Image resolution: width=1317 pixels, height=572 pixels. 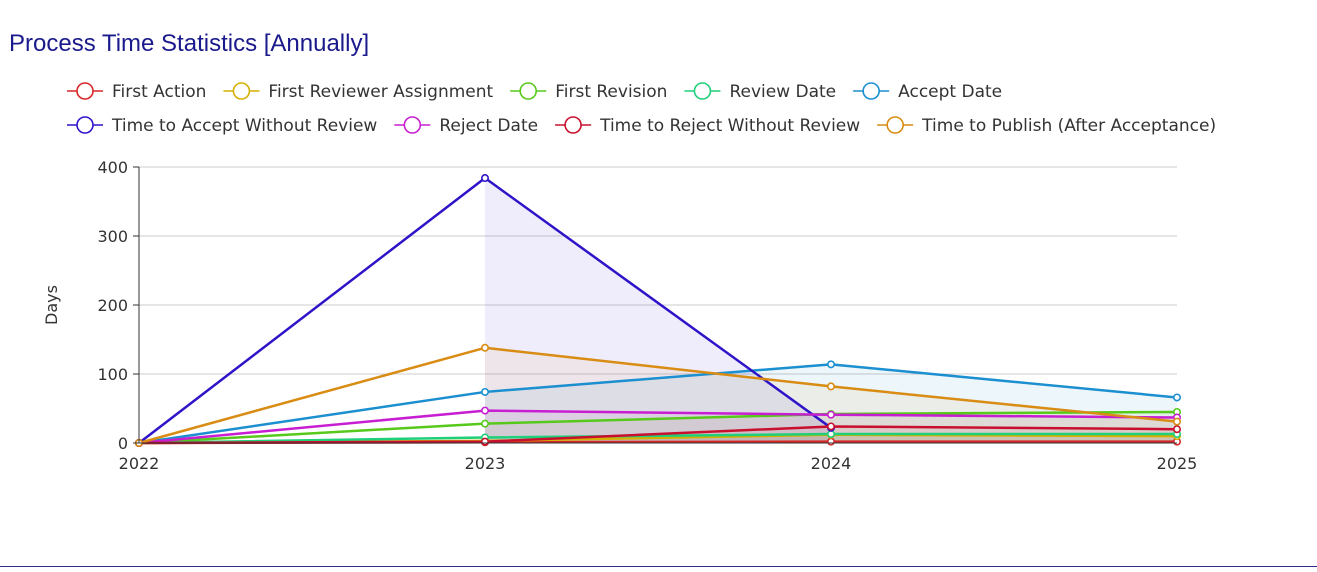 I want to click on legend-item-1: First Reviewer Assignment, so click(x=358, y=92).